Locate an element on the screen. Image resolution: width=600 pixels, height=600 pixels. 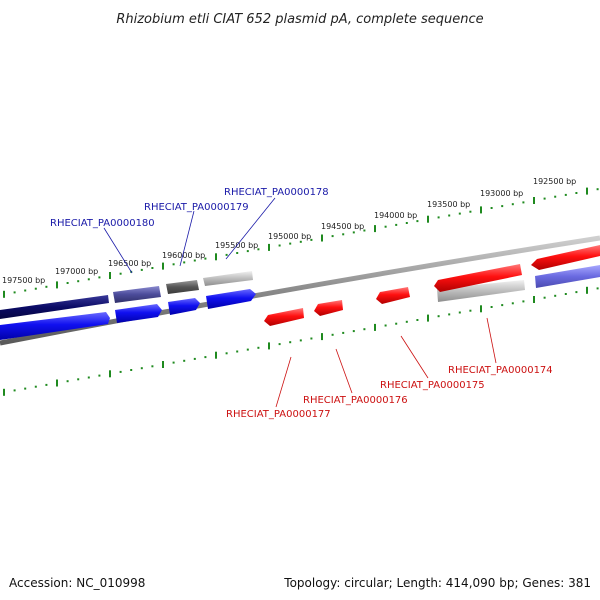
gene-label: RHECIAT_PA0000180 is located at coordinates (102, 223).